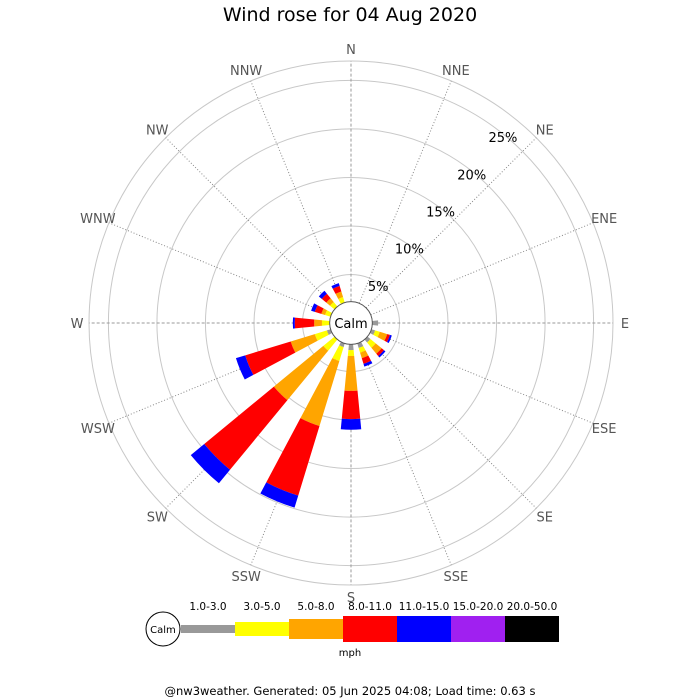 Image resolution: width=700 pixels, height=700 pixels. What do you see at coordinates (157, 130) in the screenshot?
I see `direction-label-nw: NW` at bounding box center [157, 130].